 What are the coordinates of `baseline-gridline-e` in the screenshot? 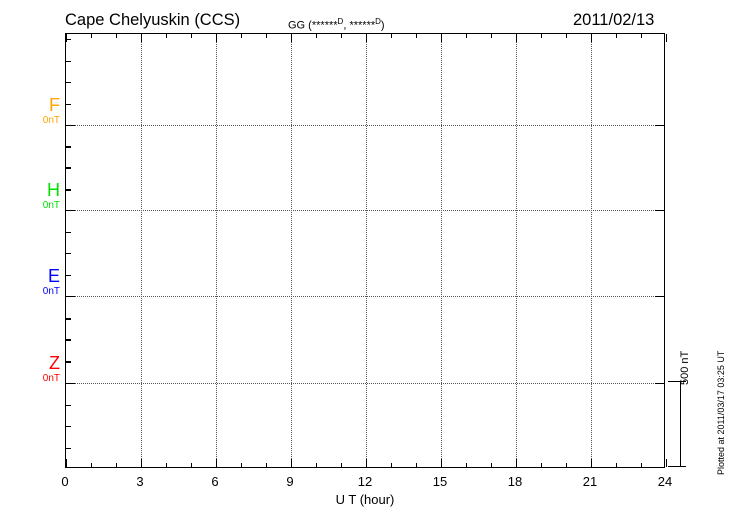 It's located at (365, 296).